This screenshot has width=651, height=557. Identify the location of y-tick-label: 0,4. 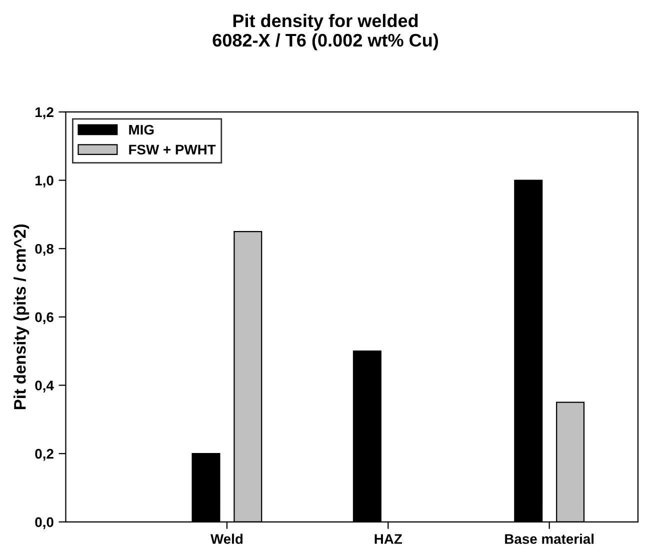
(44, 386).